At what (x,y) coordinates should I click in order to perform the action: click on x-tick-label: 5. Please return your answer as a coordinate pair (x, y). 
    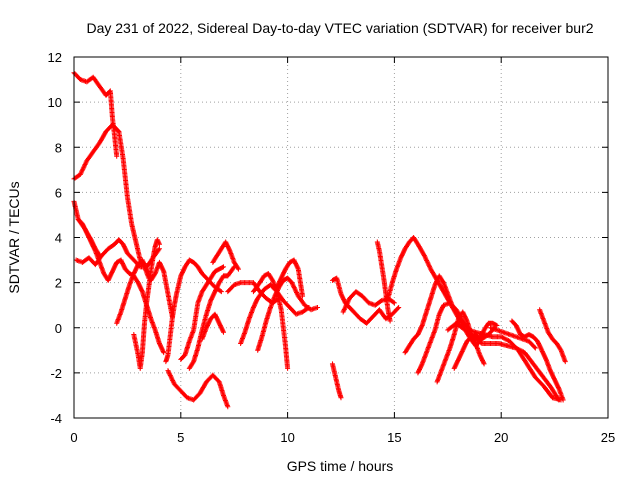
    Looking at the image, I should click on (180, 437).